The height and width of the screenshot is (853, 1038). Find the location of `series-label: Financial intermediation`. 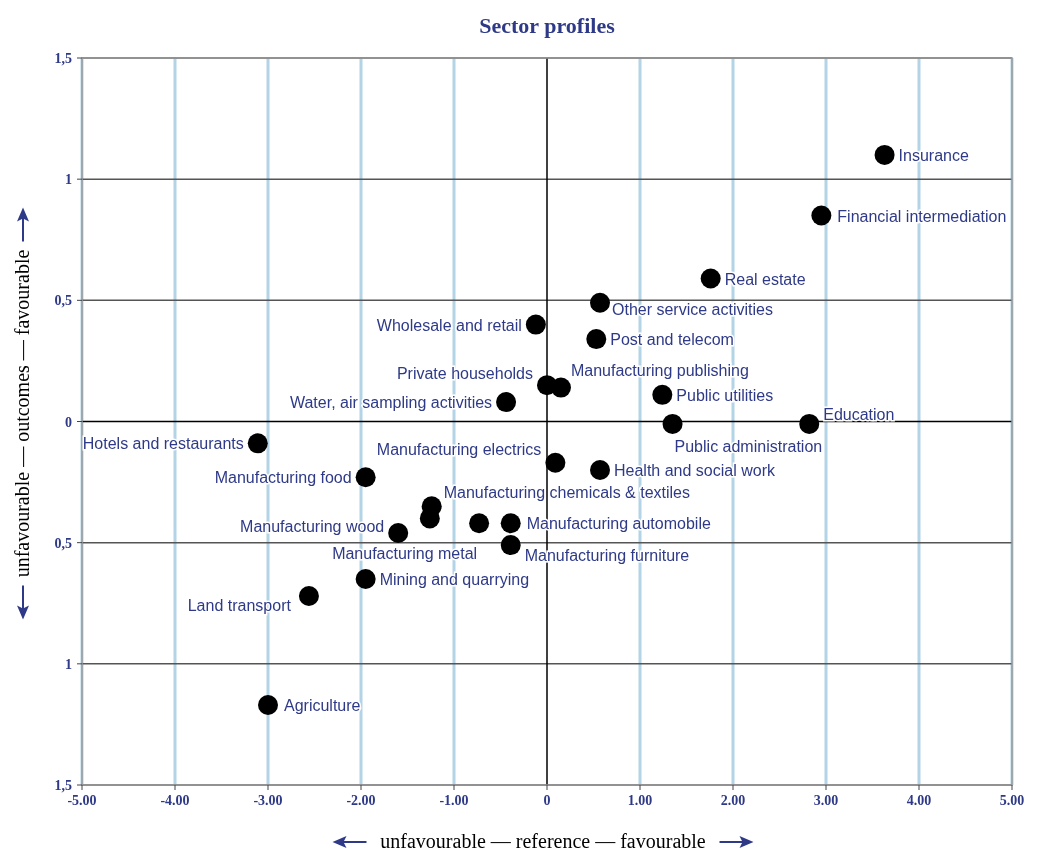

series-label: Financial intermediation is located at coordinates (922, 216).